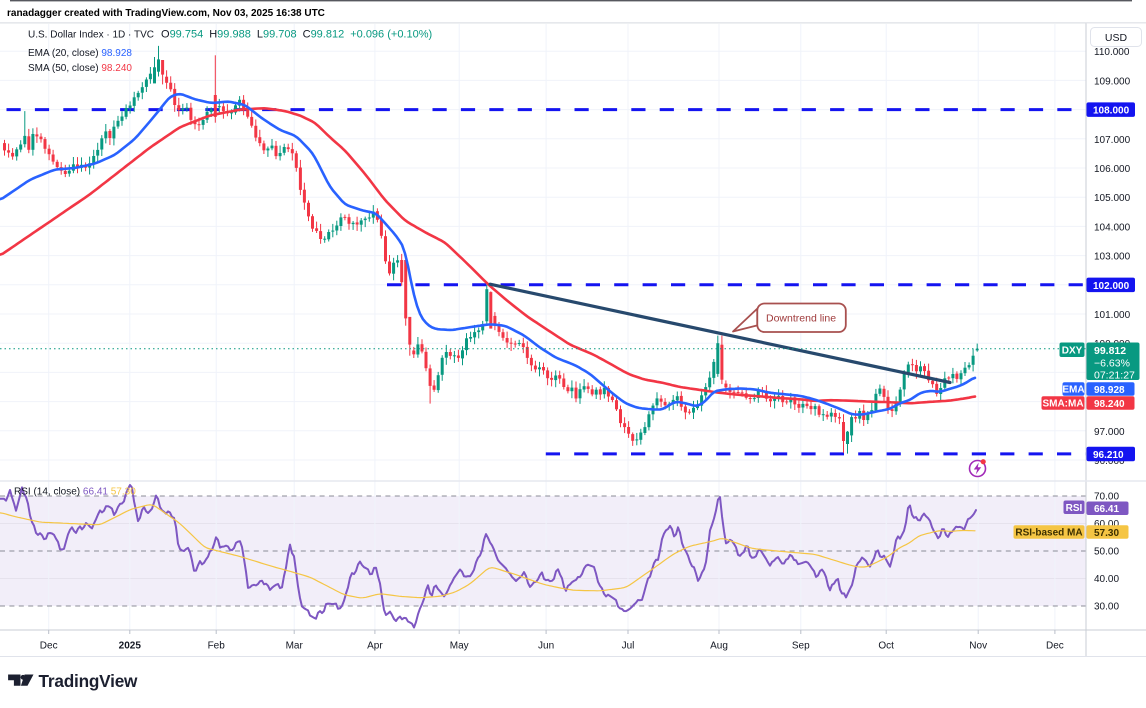  I want to click on svg-text: RSI-based MA, so click(1048, 533).